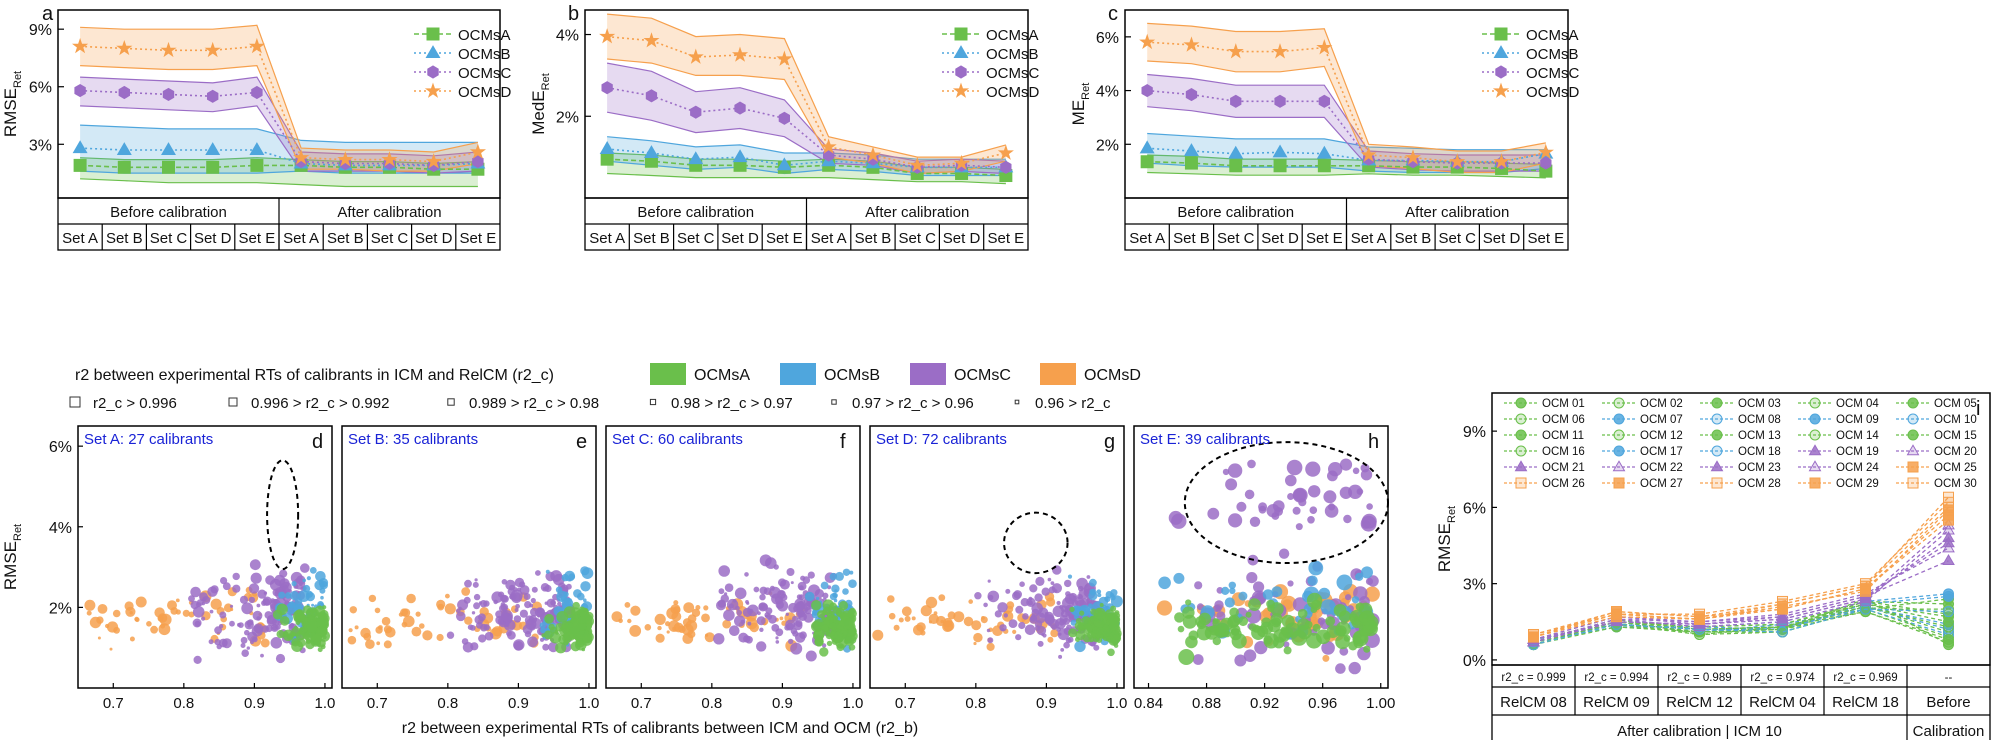 The height and width of the screenshot is (745, 2000). I want to click on legend-marker-OCMsA, so click(961, 34).